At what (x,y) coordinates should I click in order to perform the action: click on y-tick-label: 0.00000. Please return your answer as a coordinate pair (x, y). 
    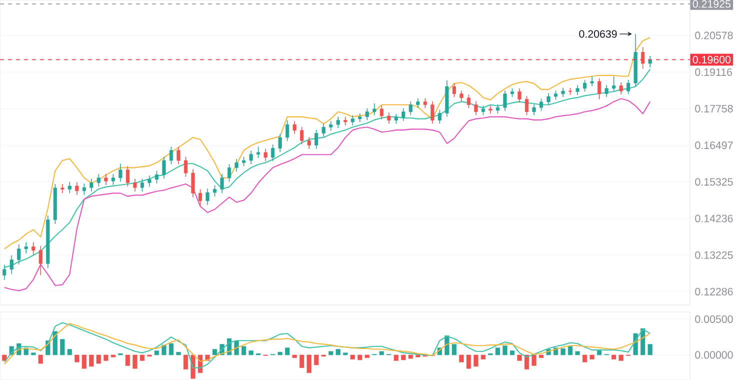
    Looking at the image, I should click on (714, 355).